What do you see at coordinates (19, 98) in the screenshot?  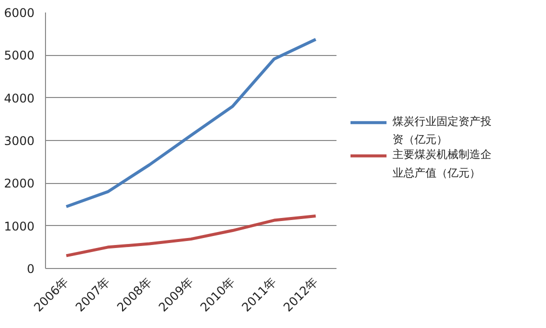 I see `y-tick-label: 4000` at bounding box center [19, 98].